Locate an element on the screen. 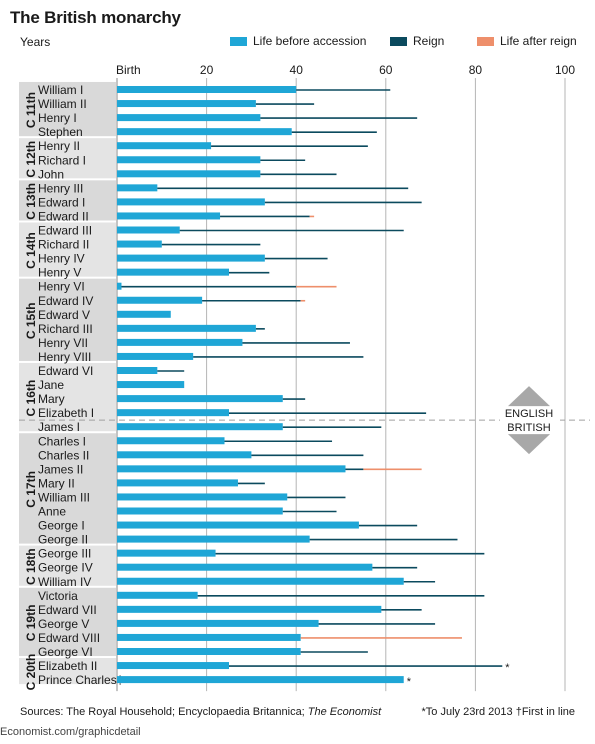 The width and height of the screenshot is (595, 744). legend-swatch-reign is located at coordinates (398, 41).